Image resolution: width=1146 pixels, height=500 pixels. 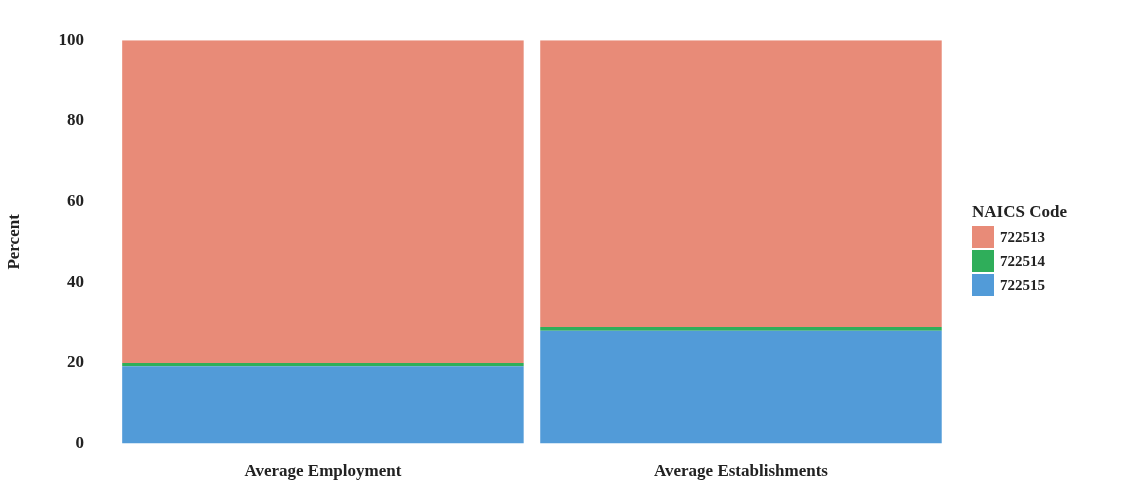 I want to click on legend-label: 722513, so click(x=1022, y=237).